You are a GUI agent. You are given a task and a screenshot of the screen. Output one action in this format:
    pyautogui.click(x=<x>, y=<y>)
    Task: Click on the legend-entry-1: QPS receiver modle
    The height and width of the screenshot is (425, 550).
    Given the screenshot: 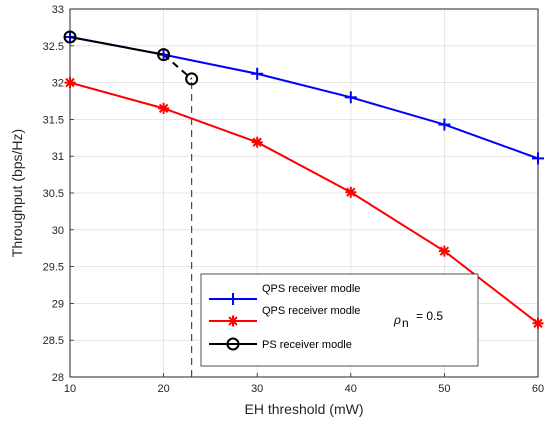 What is the action you would take?
    pyautogui.click(x=284, y=294)
    